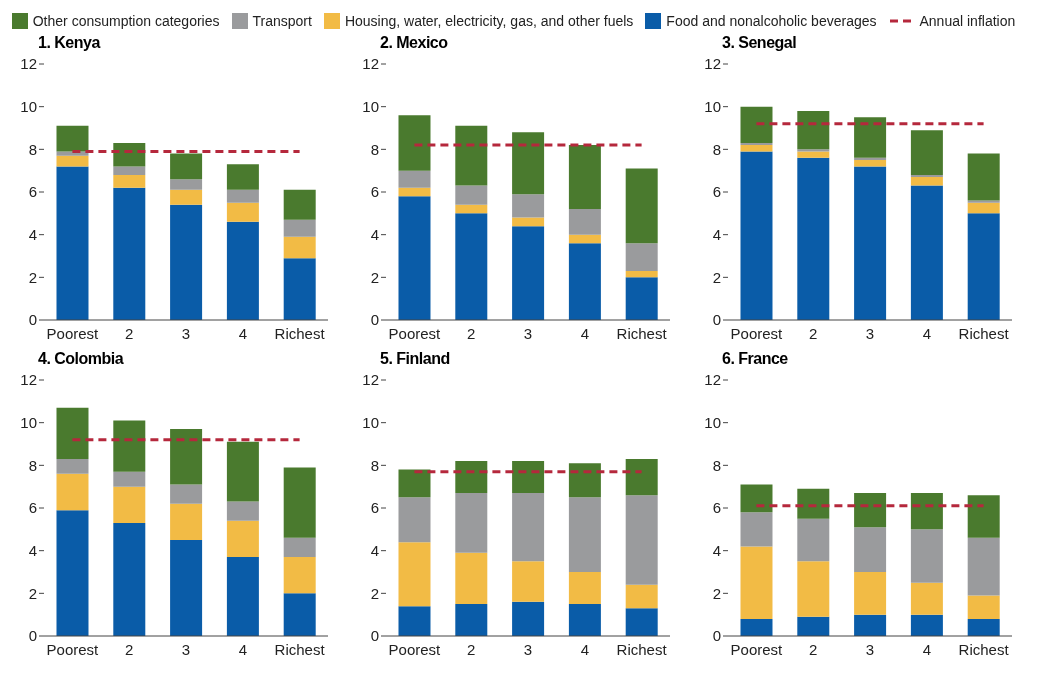  What do you see at coordinates (967, 21) in the screenshot?
I see `legend-label: Annual inflation` at bounding box center [967, 21].